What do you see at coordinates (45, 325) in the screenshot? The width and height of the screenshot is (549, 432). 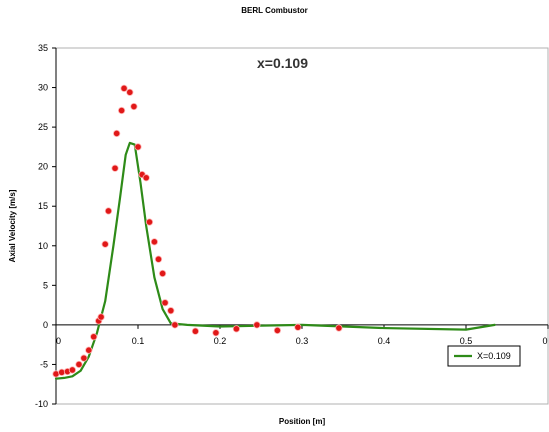 I see `y-tick-label: 0` at bounding box center [45, 325].